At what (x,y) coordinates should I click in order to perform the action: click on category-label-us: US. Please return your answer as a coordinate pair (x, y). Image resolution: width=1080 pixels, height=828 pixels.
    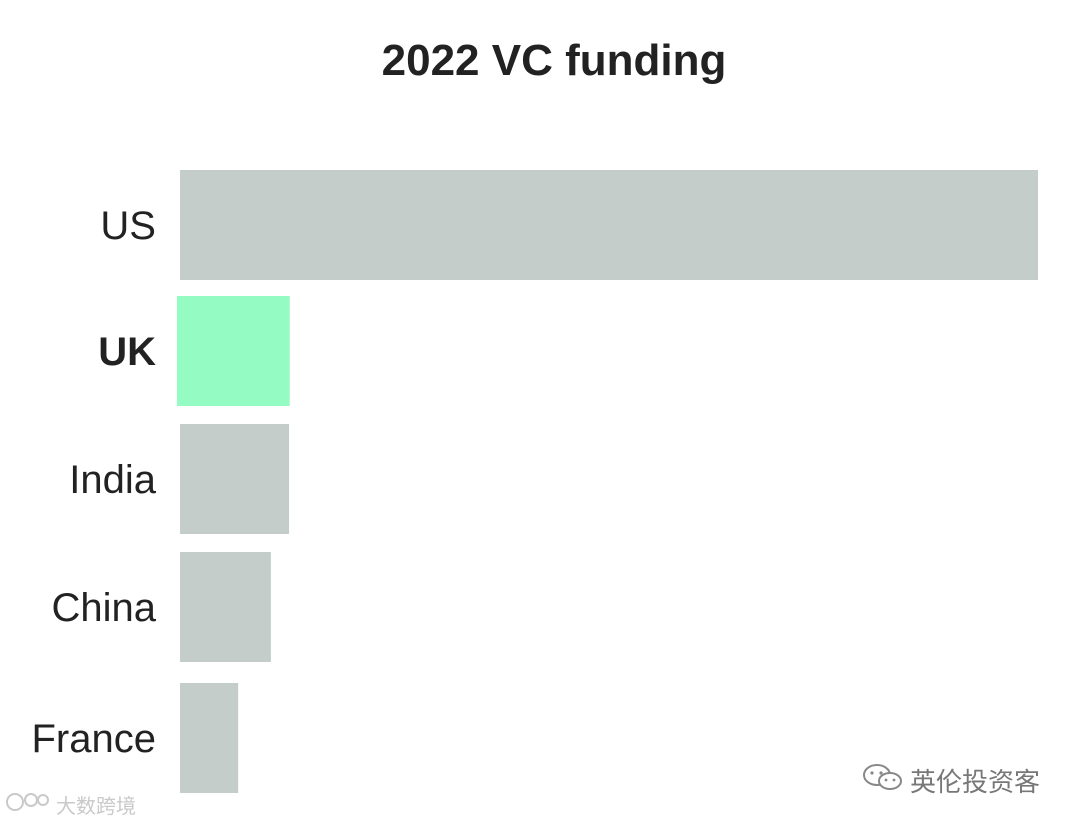
    Looking at the image, I should click on (128, 226).